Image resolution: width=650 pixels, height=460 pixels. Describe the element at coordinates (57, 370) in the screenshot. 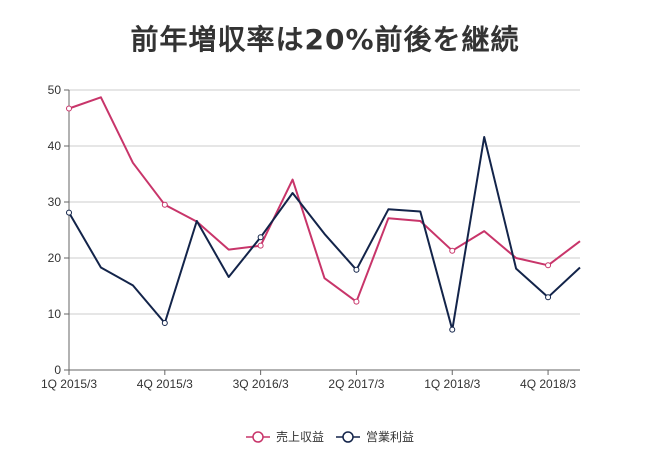

I see `y-tick-label: 0` at that location.